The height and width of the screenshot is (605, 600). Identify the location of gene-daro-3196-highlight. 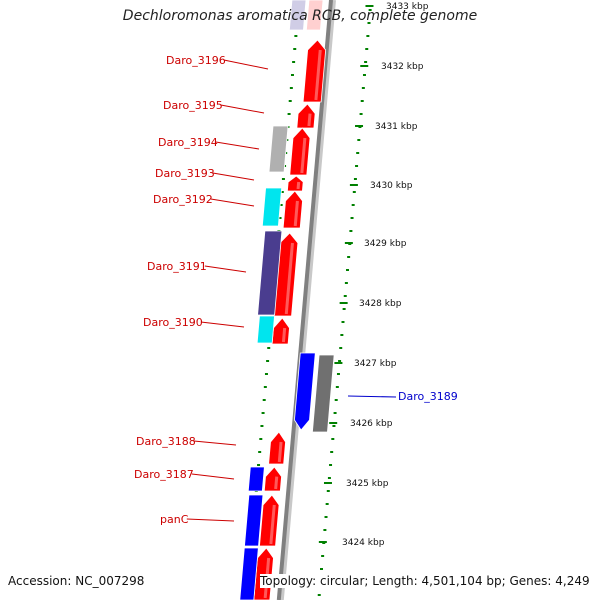
(318, 75).